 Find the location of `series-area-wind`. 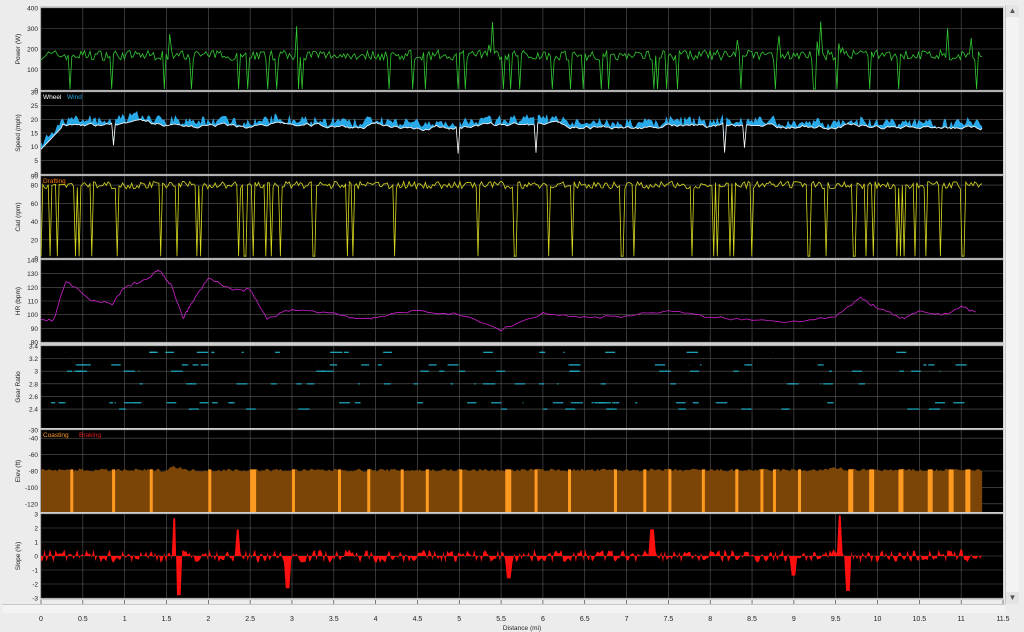

series-area-wind is located at coordinates (512, 132).